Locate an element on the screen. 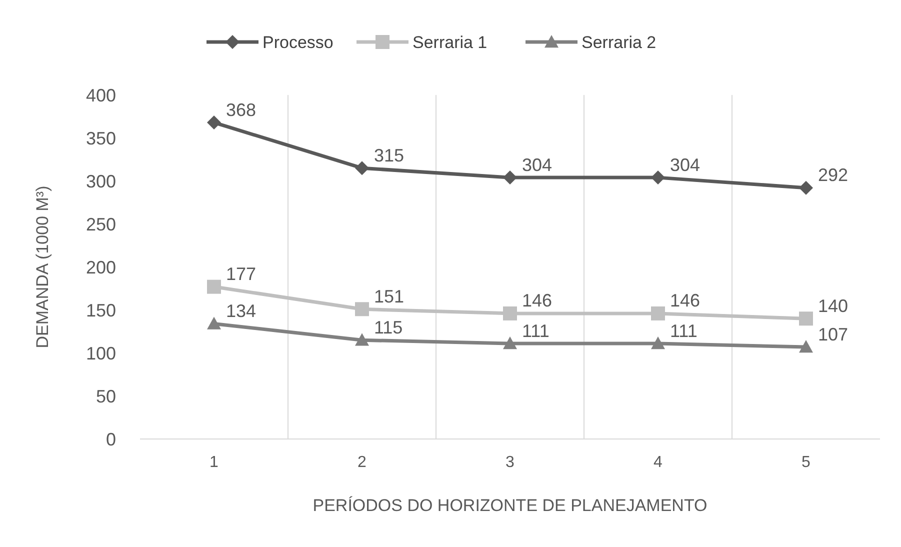 The width and height of the screenshot is (901, 547). data-label: 315 is located at coordinates (389, 155).